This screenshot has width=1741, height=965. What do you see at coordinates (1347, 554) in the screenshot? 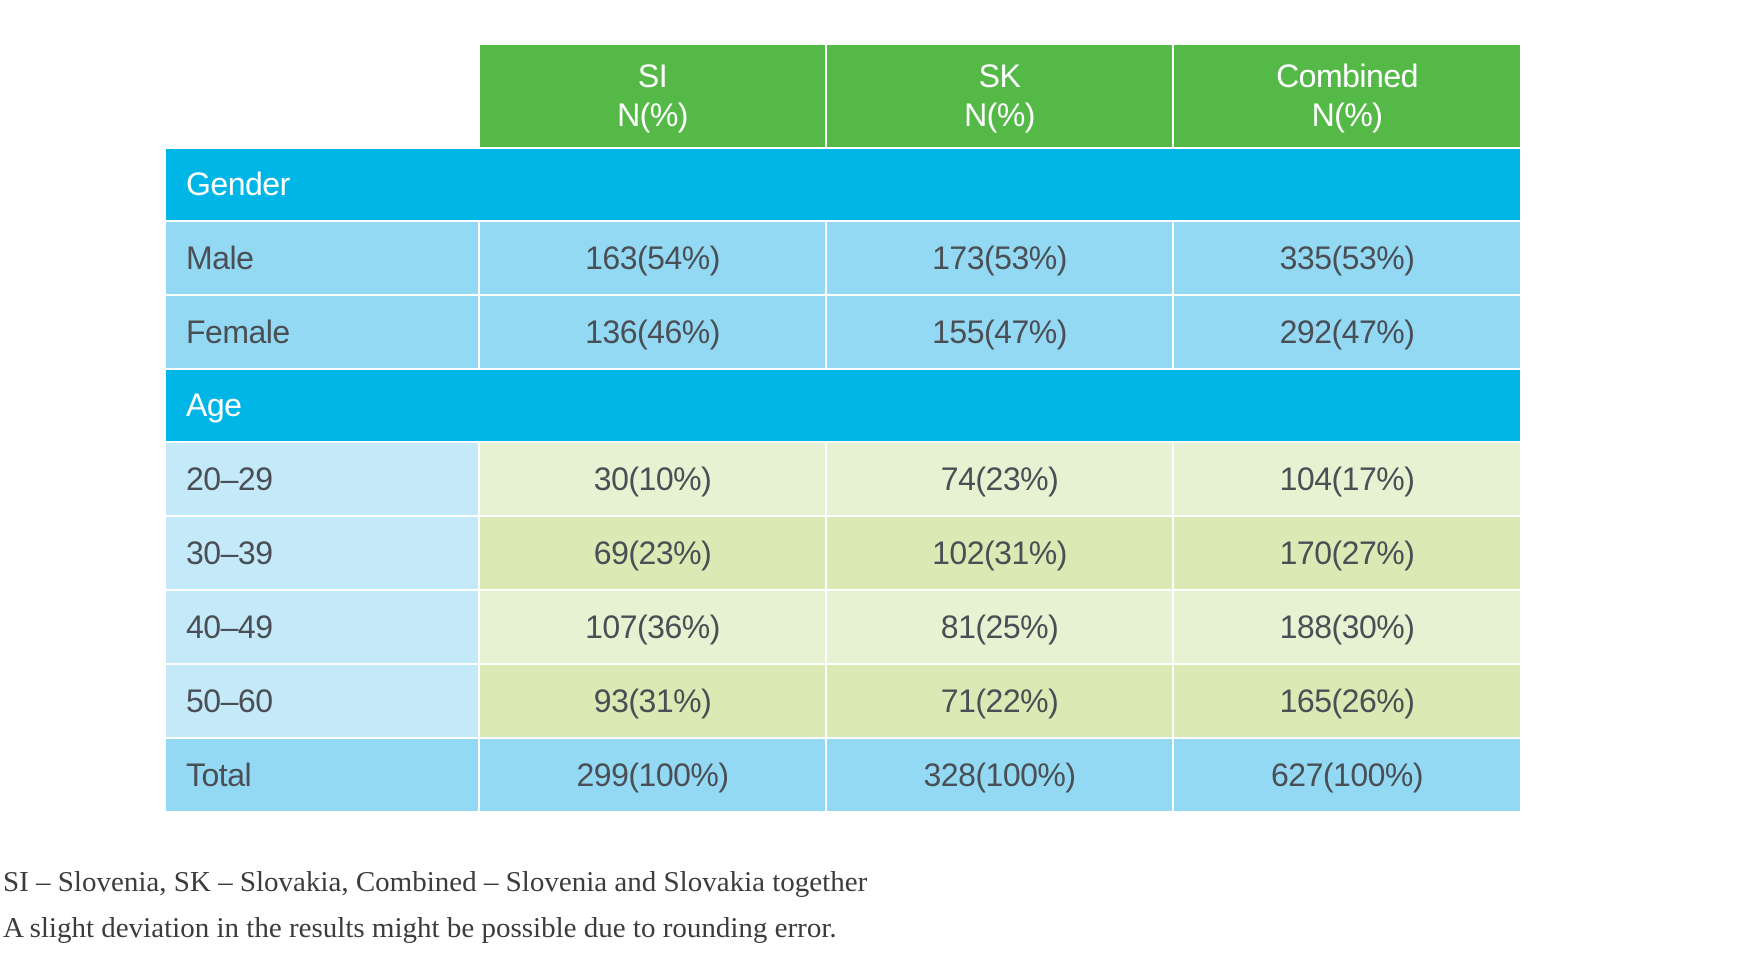
I see `table-cell: 170(27%)` at bounding box center [1347, 554].